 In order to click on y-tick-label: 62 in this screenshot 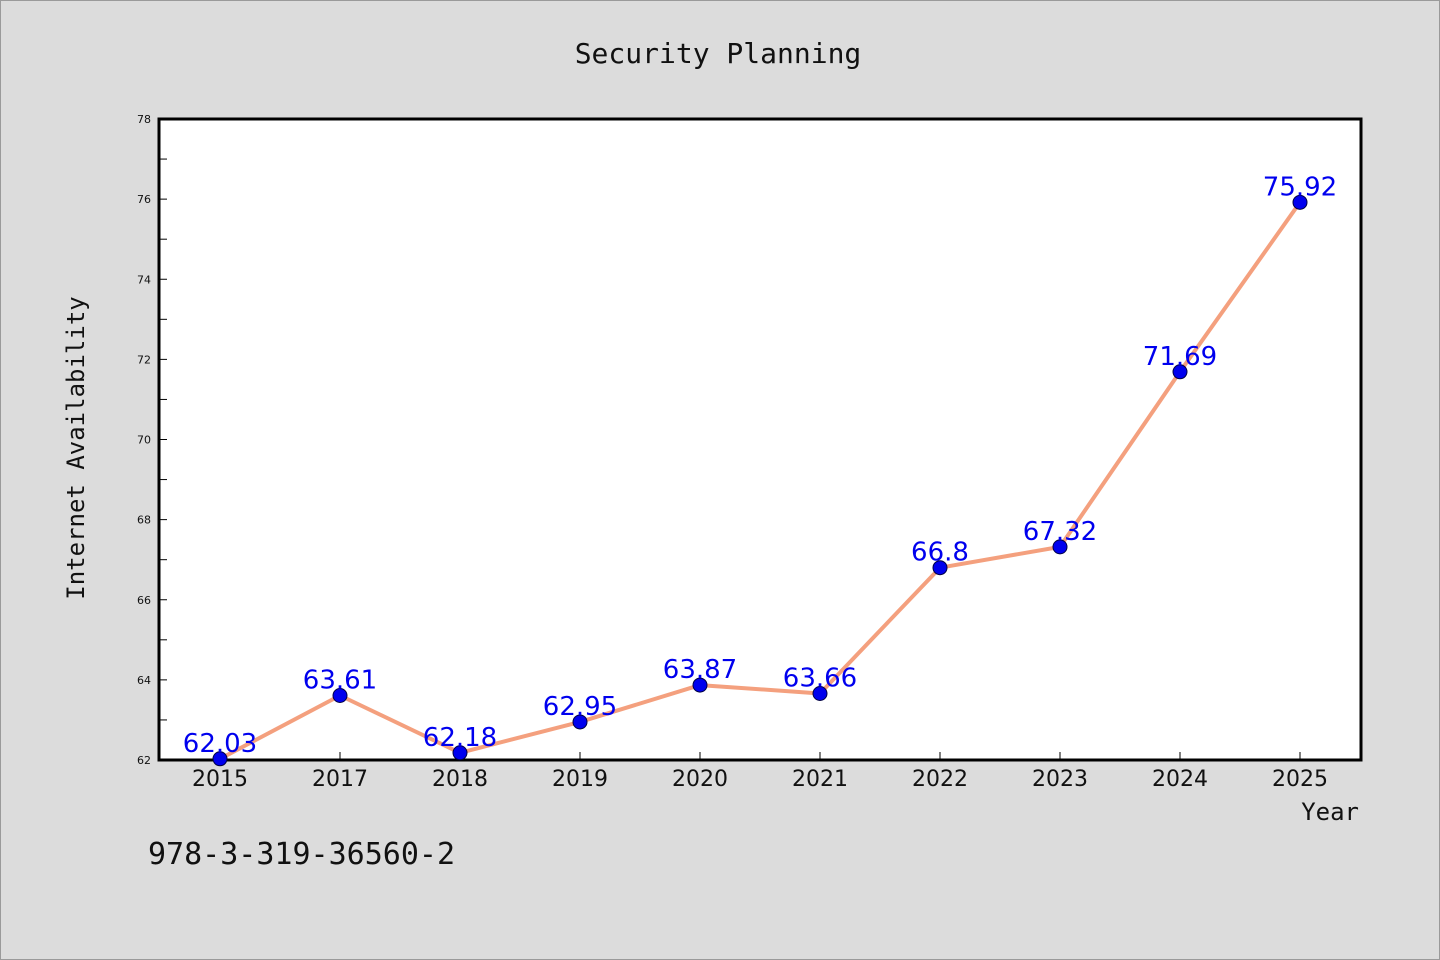, I will do `click(144, 760)`.